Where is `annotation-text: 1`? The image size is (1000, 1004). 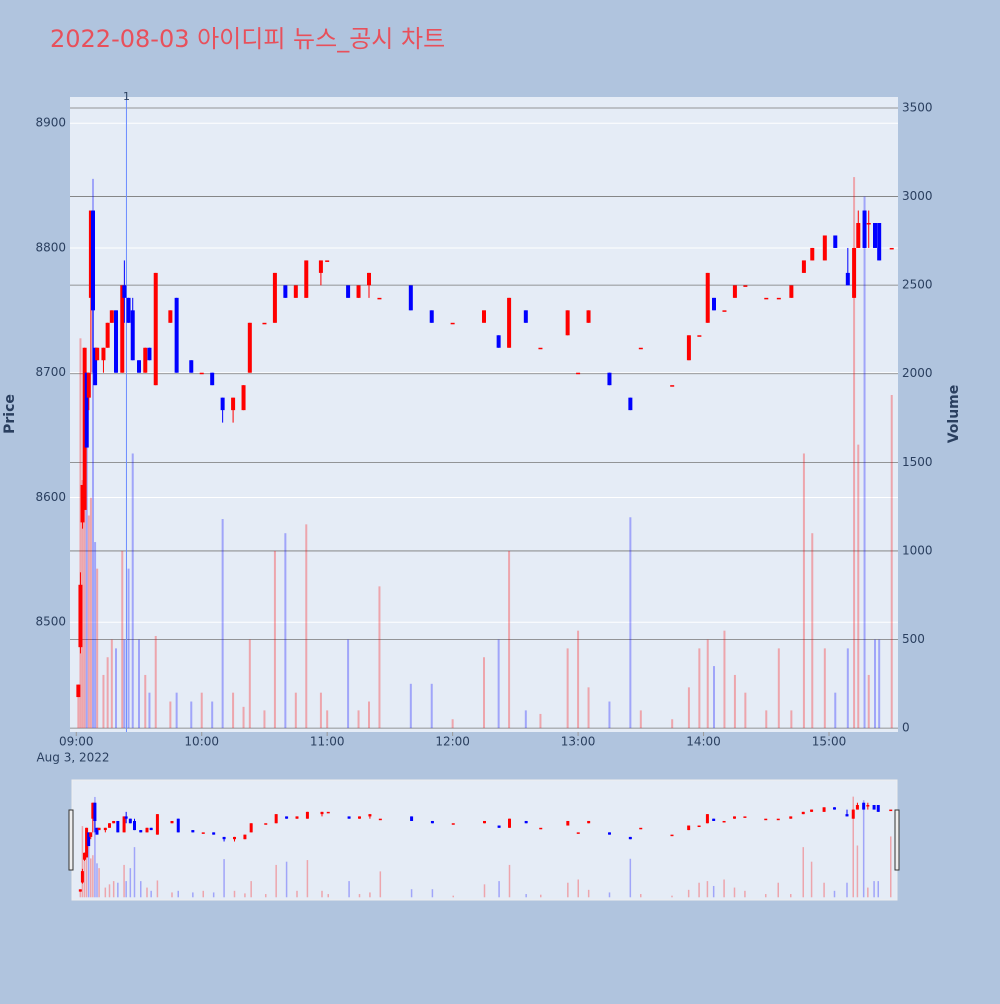
annotation-text: 1 is located at coordinates (126, 96).